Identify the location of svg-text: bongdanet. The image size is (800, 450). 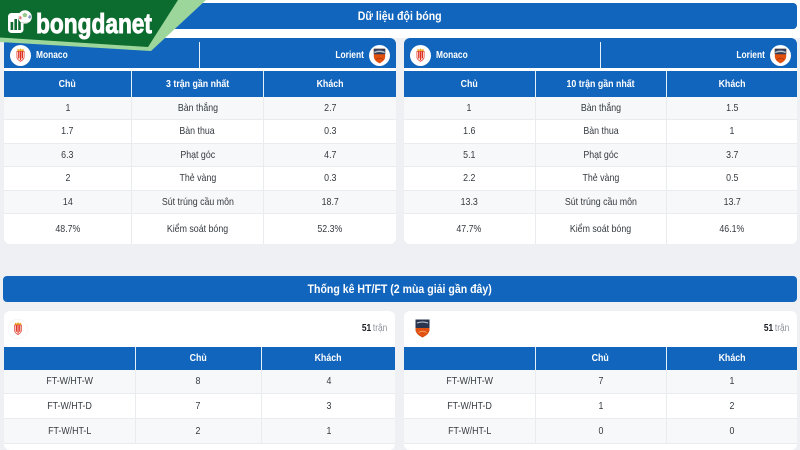
(94, 23).